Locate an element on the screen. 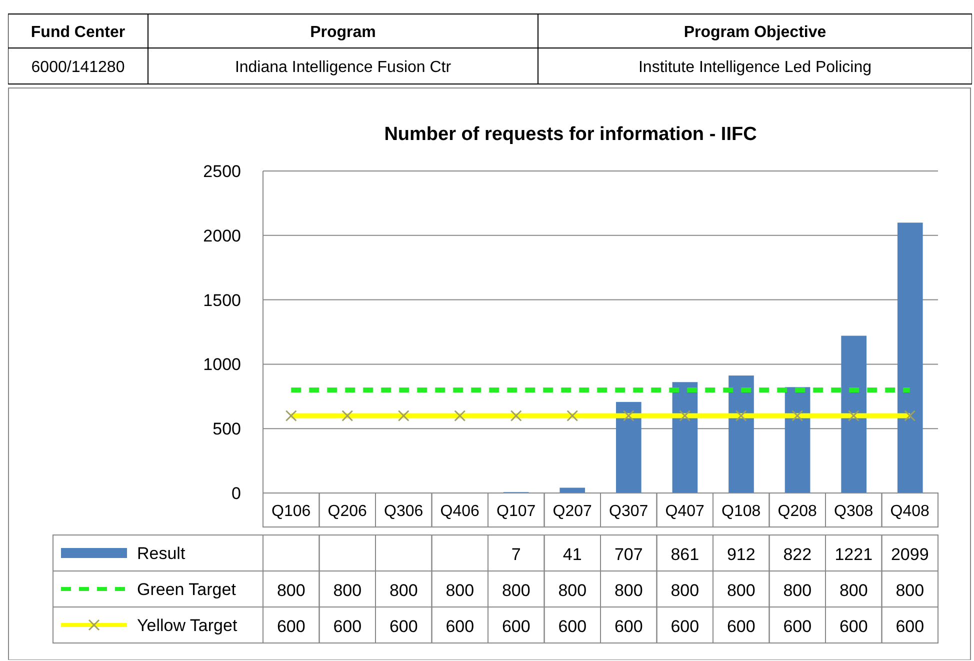 The width and height of the screenshot is (974, 661). data-label: 822 is located at coordinates (797, 554).